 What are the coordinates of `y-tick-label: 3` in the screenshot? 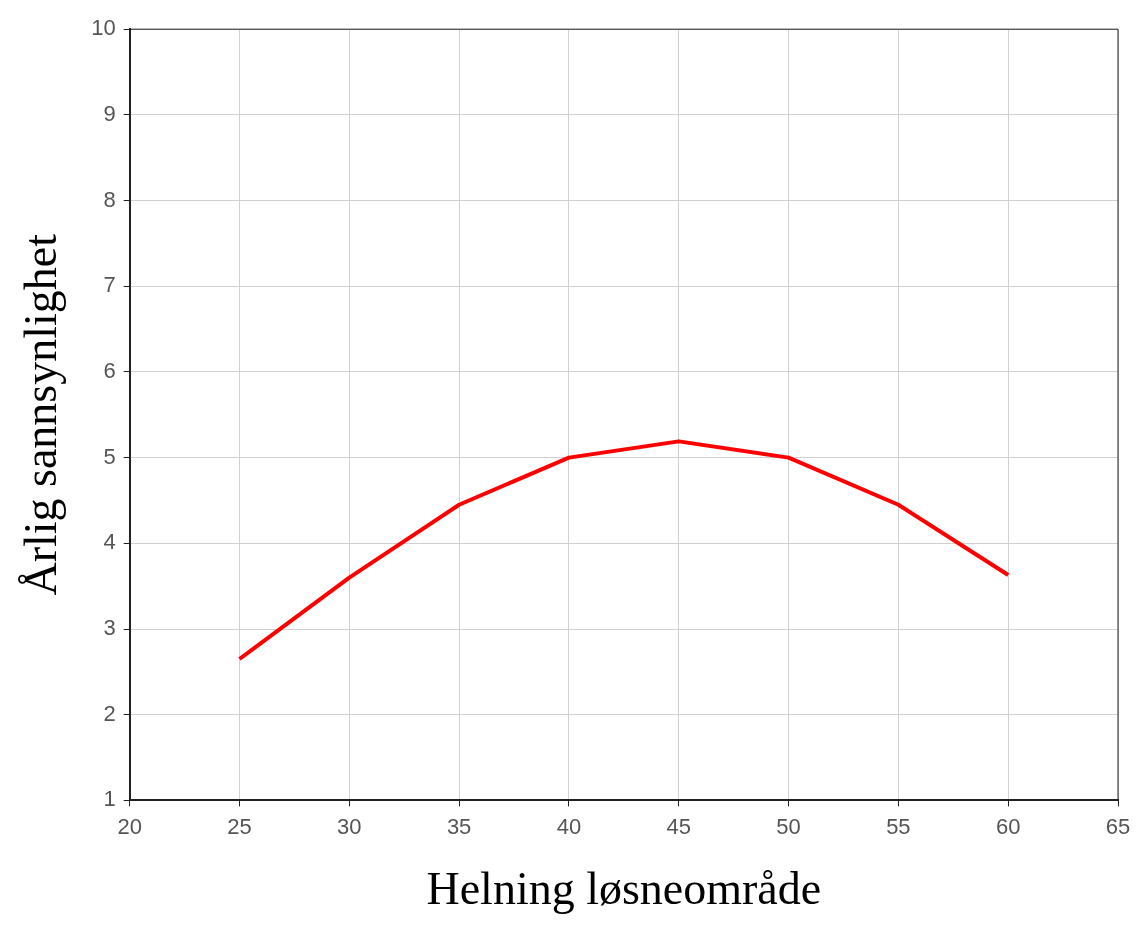 It's located at (109, 628).